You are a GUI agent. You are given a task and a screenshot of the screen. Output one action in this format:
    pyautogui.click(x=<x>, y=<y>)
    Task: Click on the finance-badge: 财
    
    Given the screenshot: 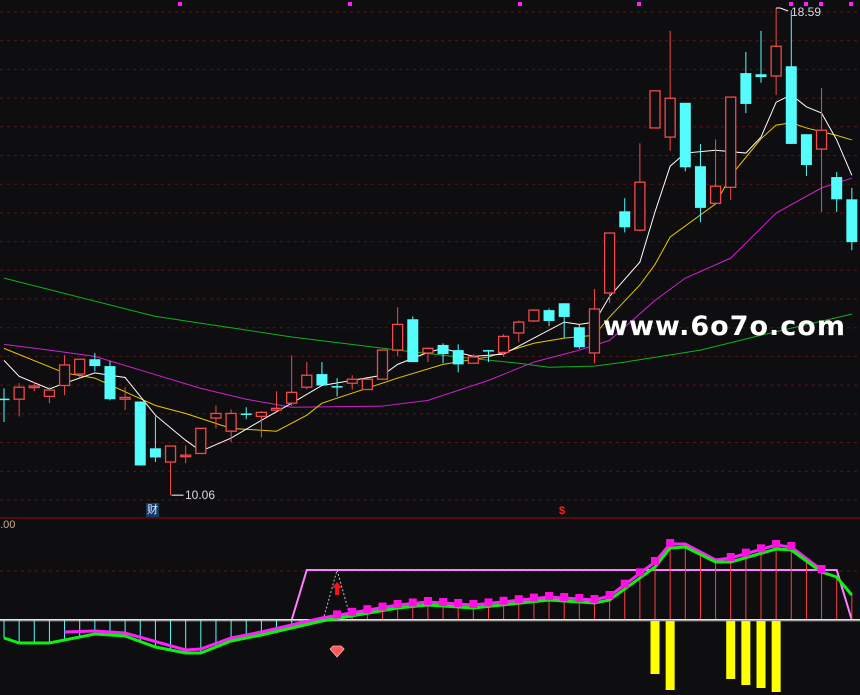 What is the action you would take?
    pyautogui.click(x=152, y=510)
    